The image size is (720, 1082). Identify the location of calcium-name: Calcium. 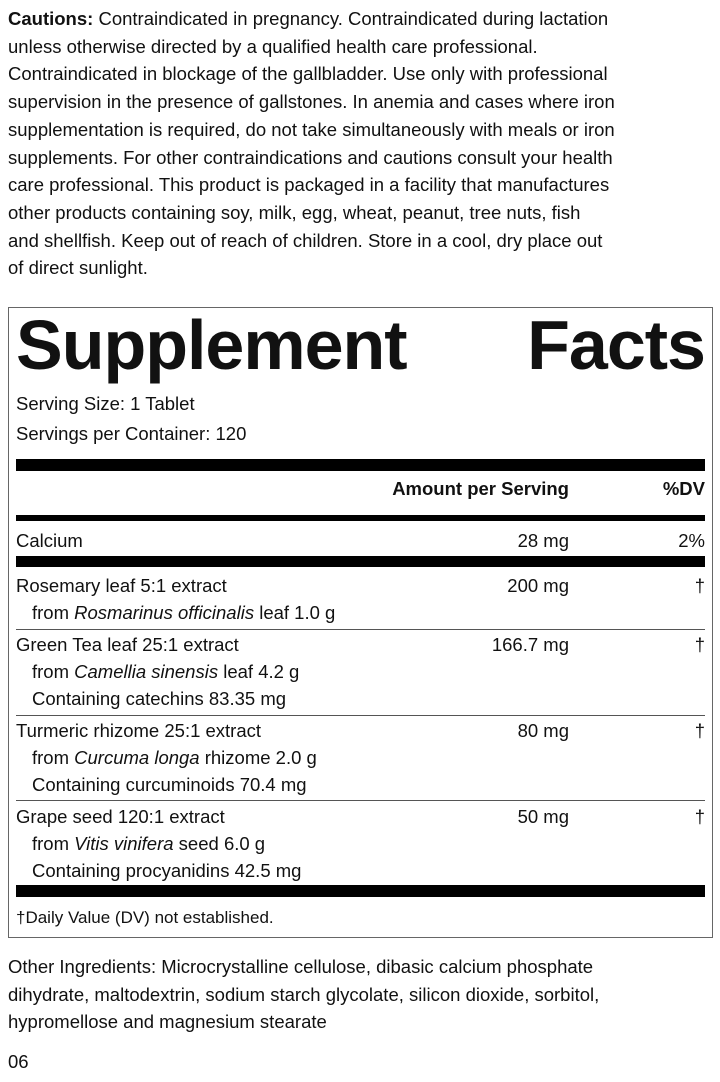
(49, 540).